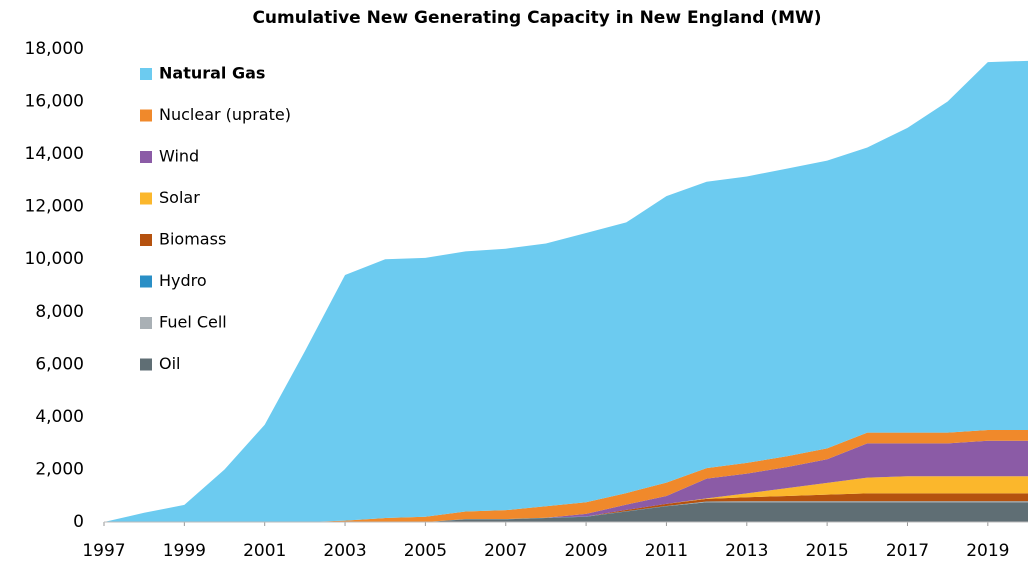 This screenshot has width=1028, height=569. Describe the element at coordinates (425, 551) in the screenshot. I see `x-tick-label: 2005` at that location.